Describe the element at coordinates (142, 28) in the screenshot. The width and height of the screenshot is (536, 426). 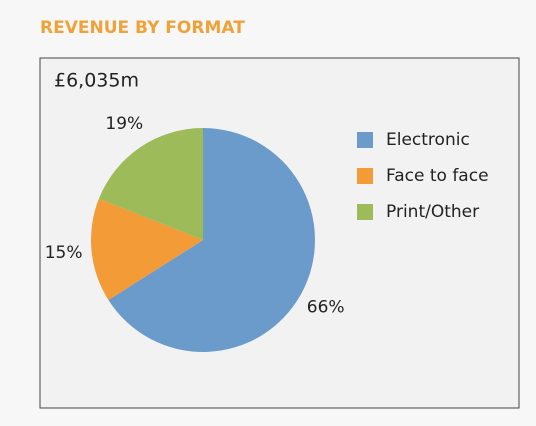
I see `chart-title: REVENUE BY FORMAT` at that location.